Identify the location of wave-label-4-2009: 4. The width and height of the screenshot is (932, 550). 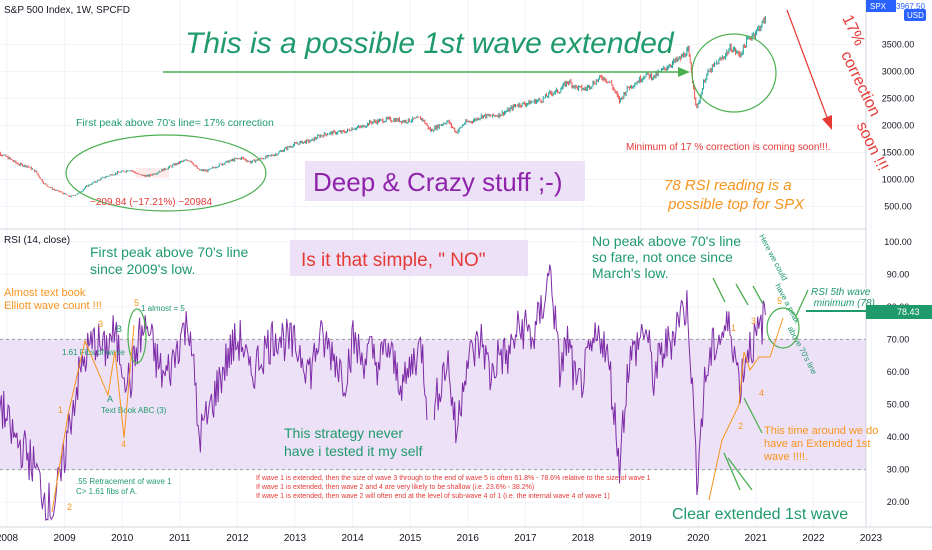
(123, 444).